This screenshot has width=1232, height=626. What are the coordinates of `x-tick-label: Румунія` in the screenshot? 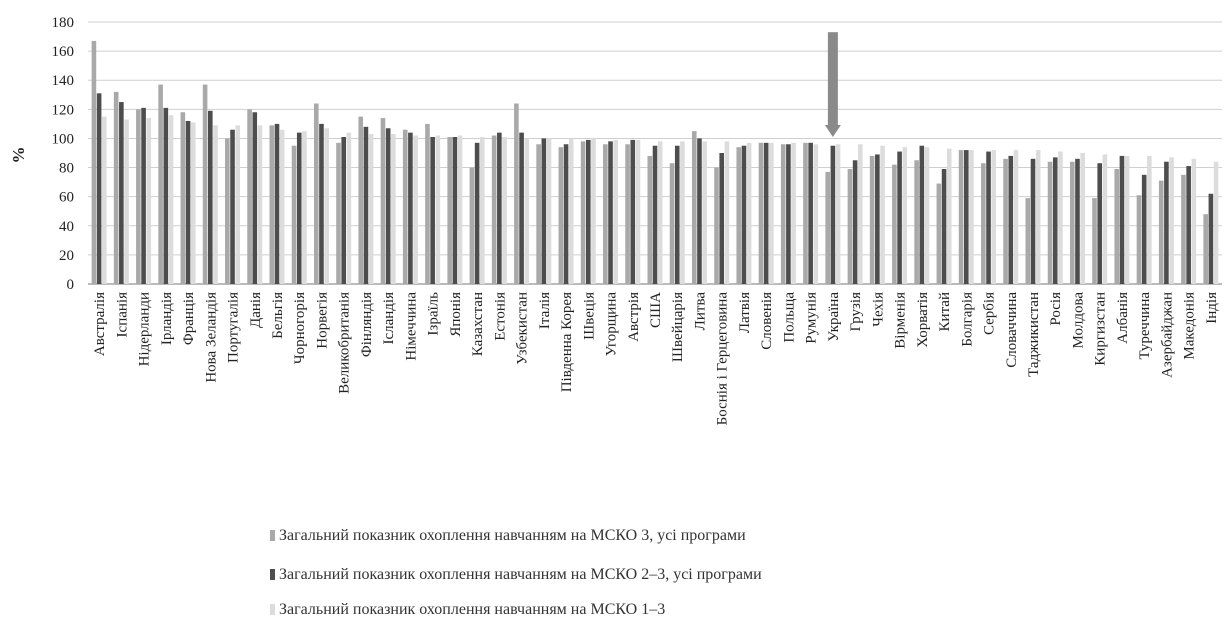 It's located at (812, 318).